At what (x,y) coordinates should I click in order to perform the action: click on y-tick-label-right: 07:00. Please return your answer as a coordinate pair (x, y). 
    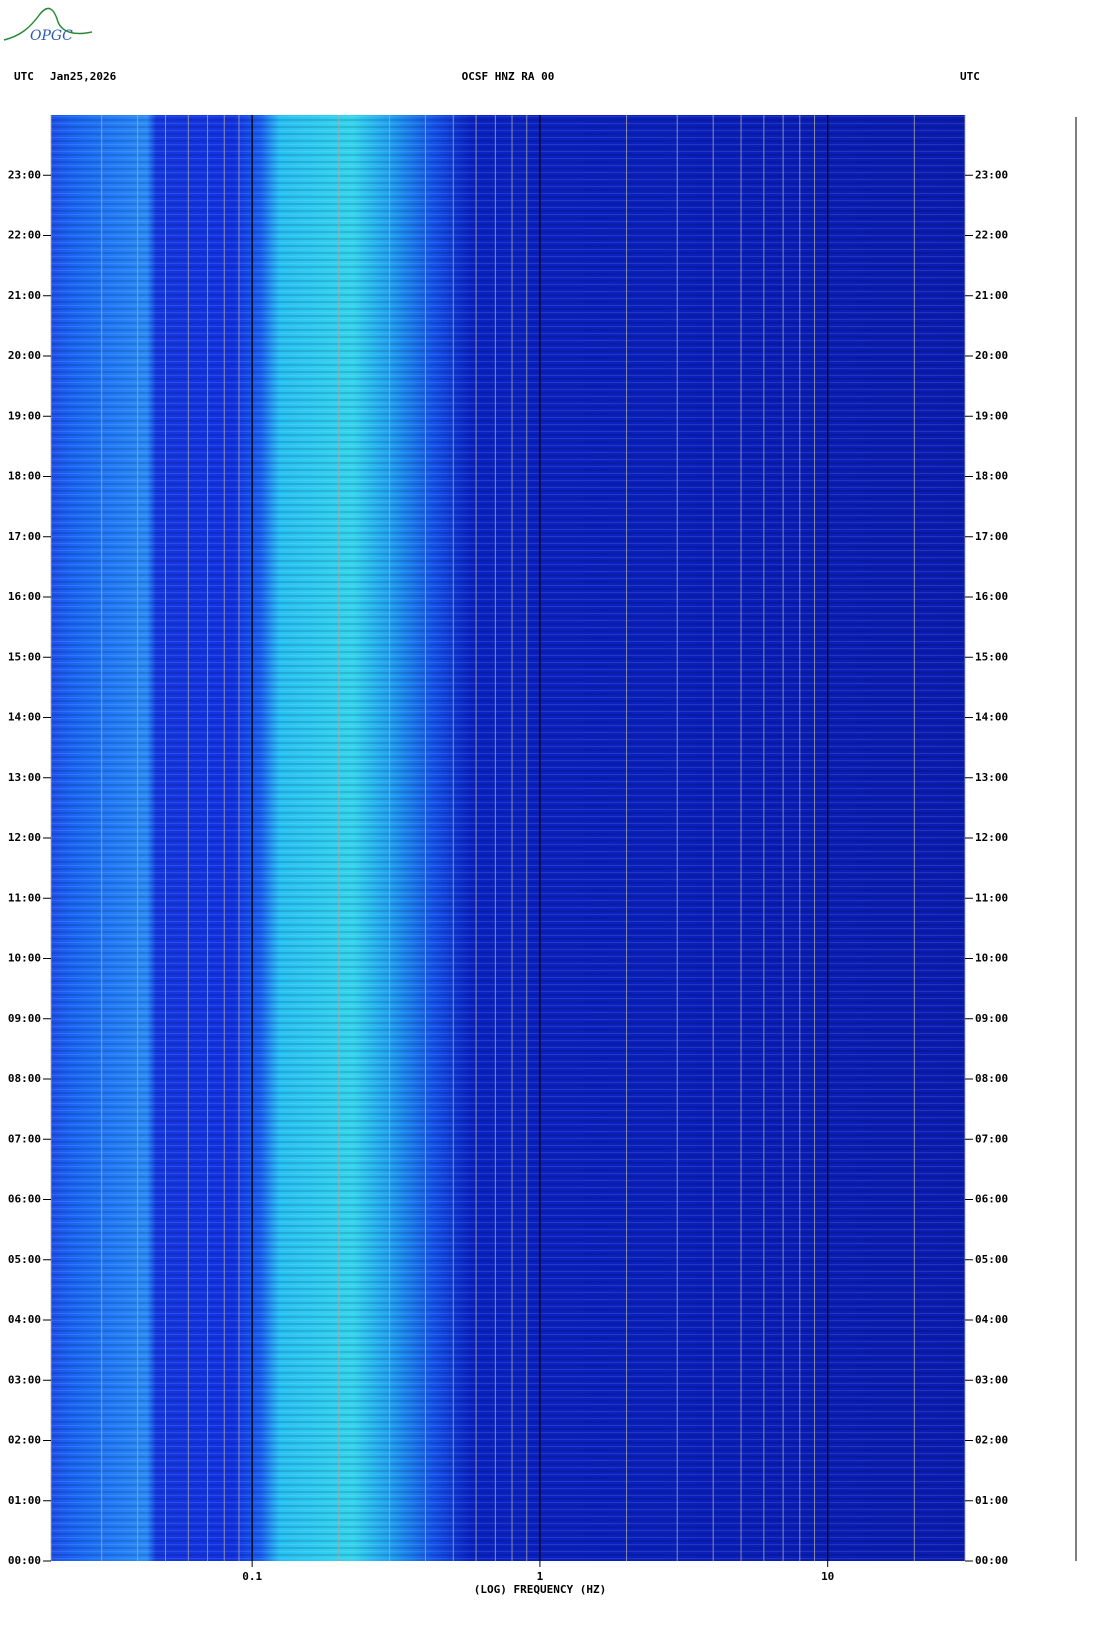
    Looking at the image, I should click on (991, 1138).